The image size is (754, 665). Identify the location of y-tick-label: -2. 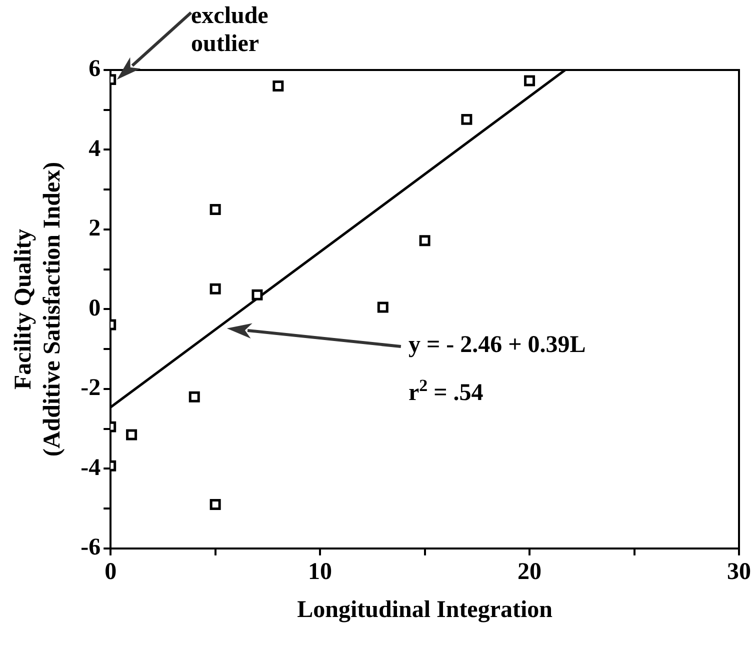
(90, 388).